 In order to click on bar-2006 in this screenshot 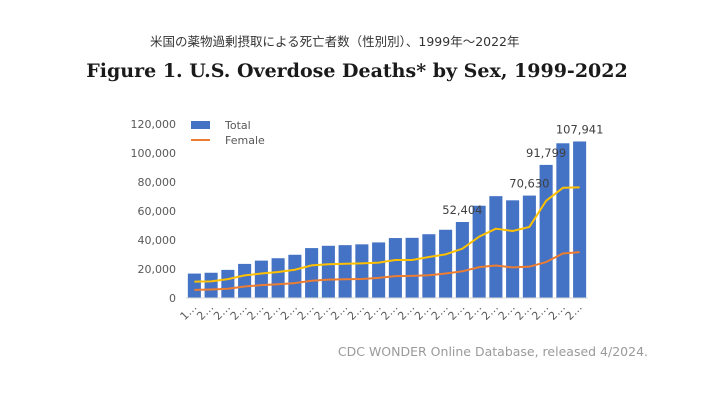, I will do `click(312, 273)`.